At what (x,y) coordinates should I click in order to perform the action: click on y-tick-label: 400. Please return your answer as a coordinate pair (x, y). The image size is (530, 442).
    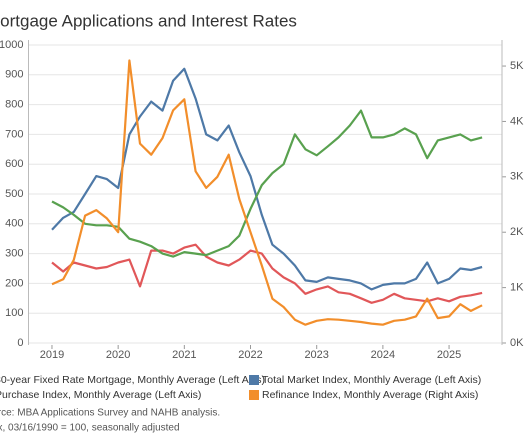
    Looking at the image, I should click on (14, 224).